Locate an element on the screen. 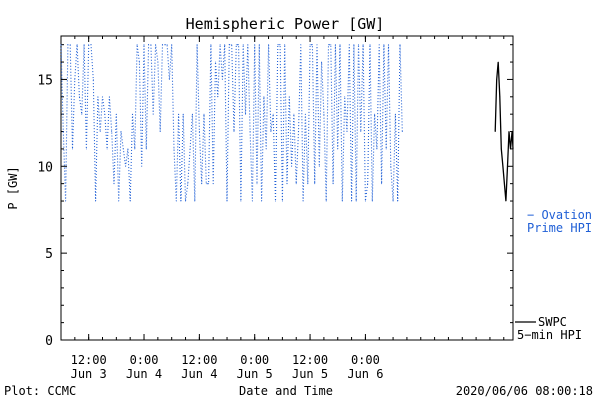 This screenshot has width=600, height=400. footer-plot-source: Plot: CCMC is located at coordinates (40, 391).